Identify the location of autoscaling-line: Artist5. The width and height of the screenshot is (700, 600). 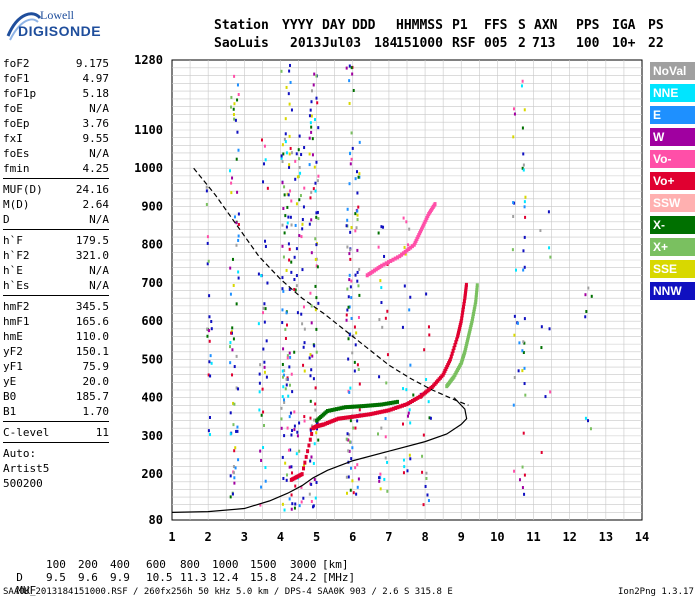
(26, 468).